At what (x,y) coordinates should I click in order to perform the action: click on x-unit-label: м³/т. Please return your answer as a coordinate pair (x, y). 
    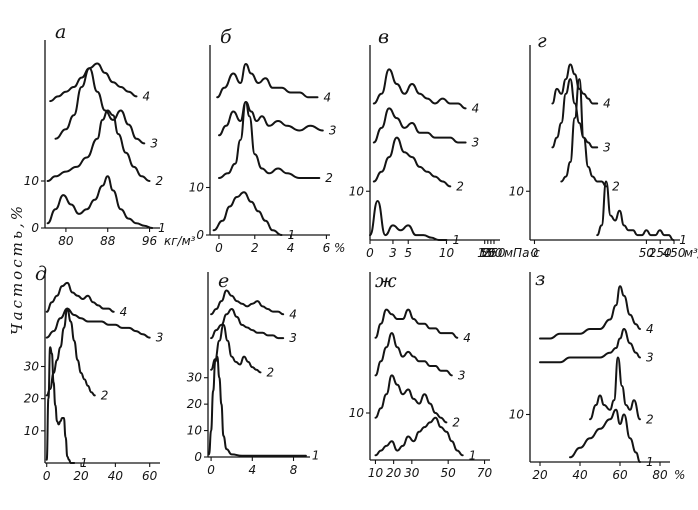
    Looking at the image, I should click on (691, 253).